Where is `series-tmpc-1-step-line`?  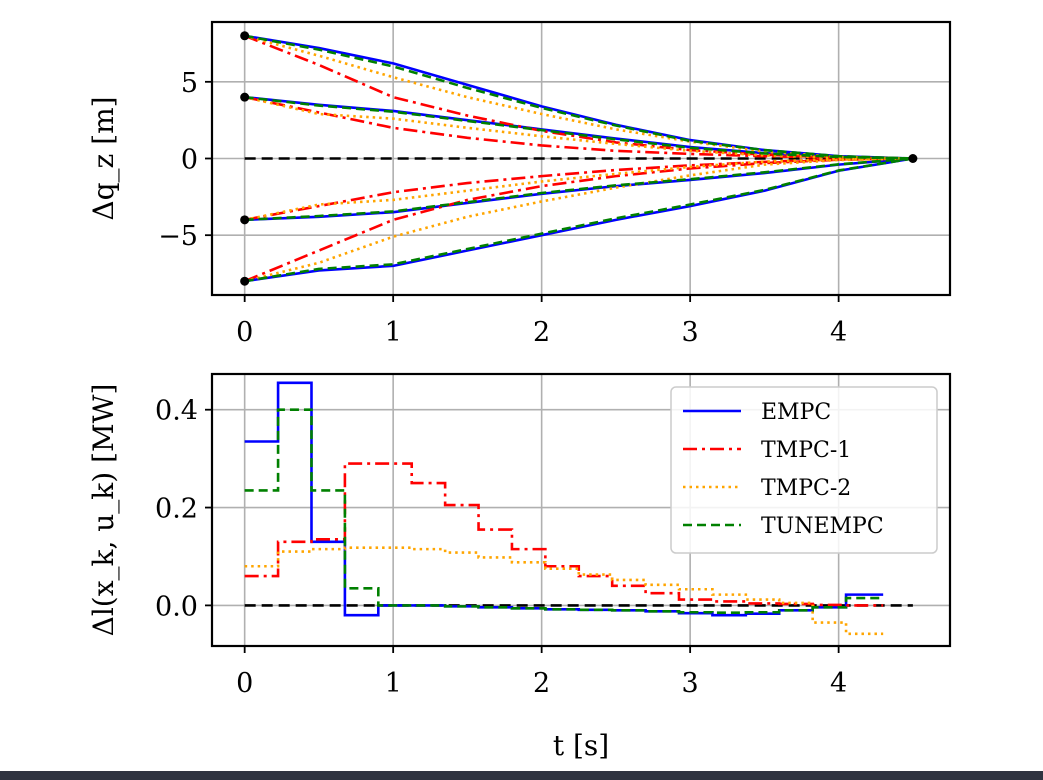 series-tmpc-1-step-line is located at coordinates (564, 534).